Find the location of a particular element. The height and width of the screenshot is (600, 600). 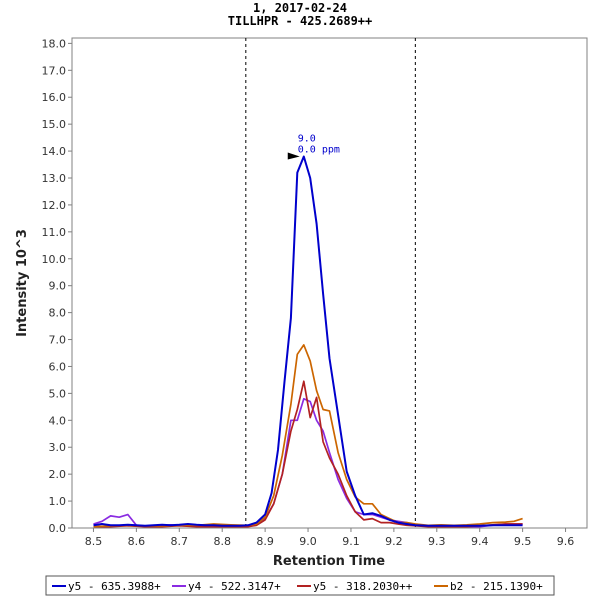

x-tick-label: 9.0 is located at coordinates (308, 541).